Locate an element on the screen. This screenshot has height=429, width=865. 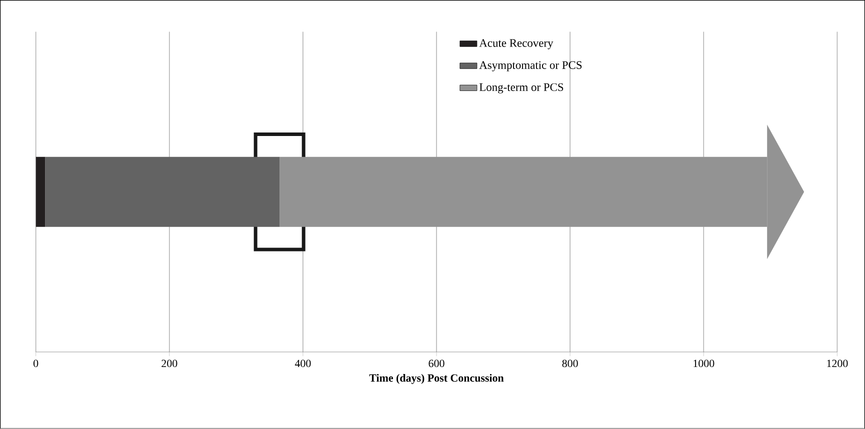
x-tick-label: 800 is located at coordinates (570, 364).